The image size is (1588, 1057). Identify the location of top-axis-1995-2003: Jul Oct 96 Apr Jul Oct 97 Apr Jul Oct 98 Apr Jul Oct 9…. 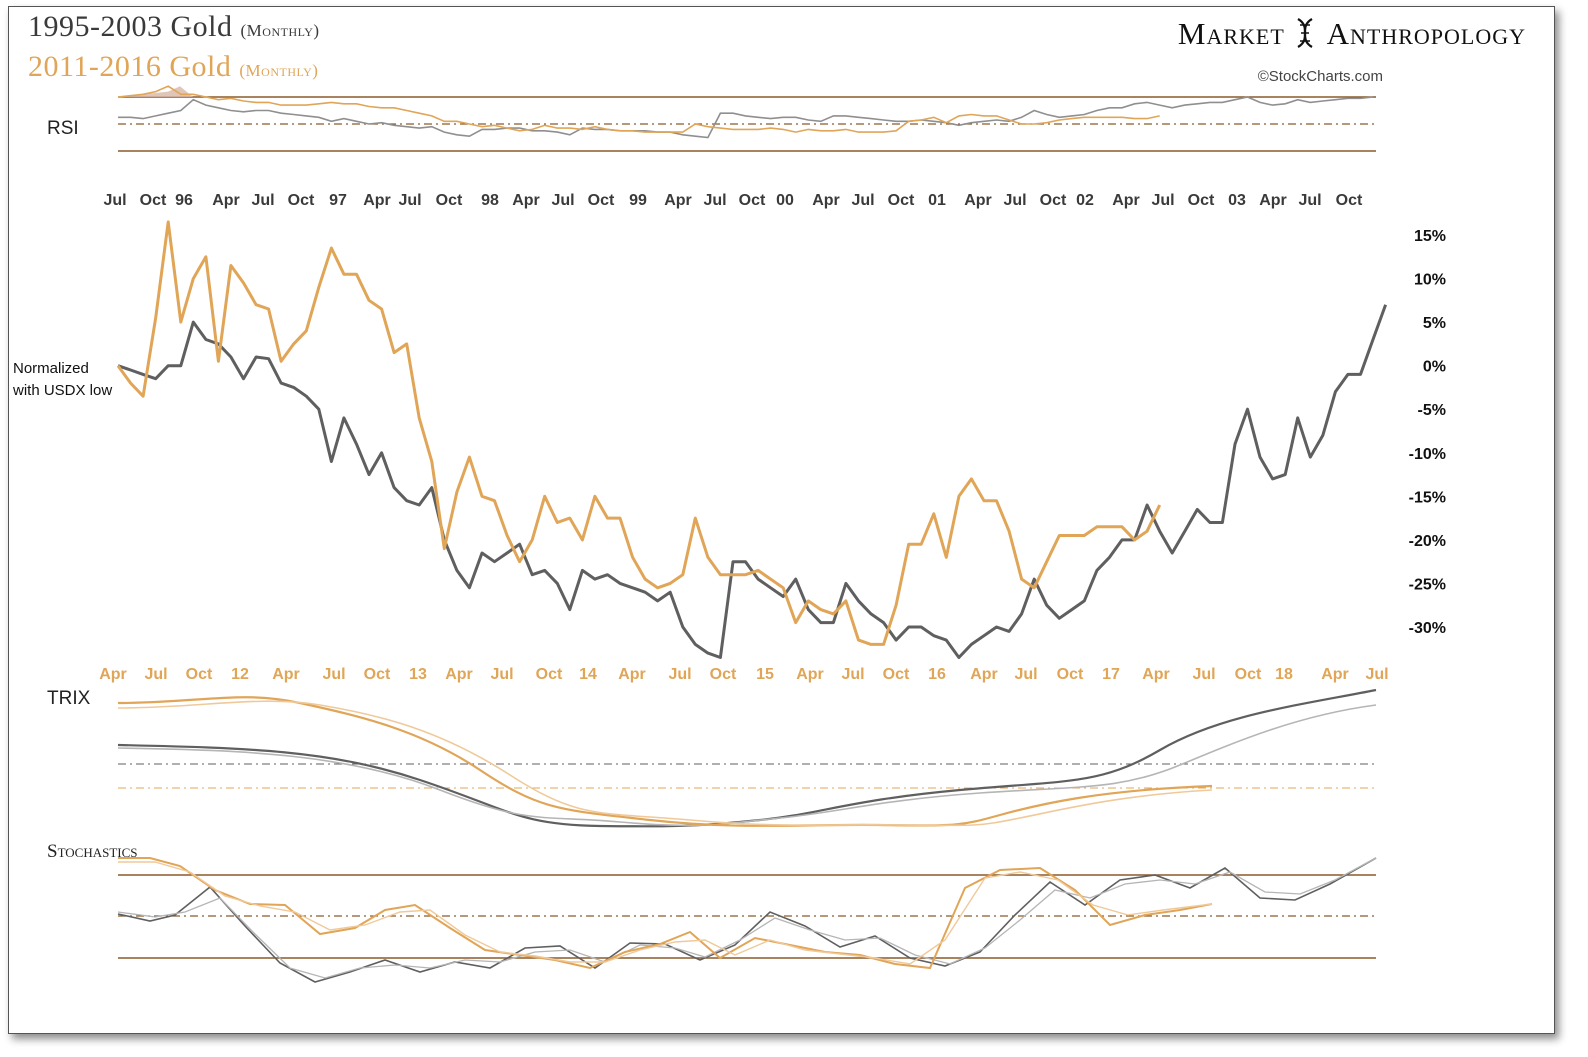
(733, 200).